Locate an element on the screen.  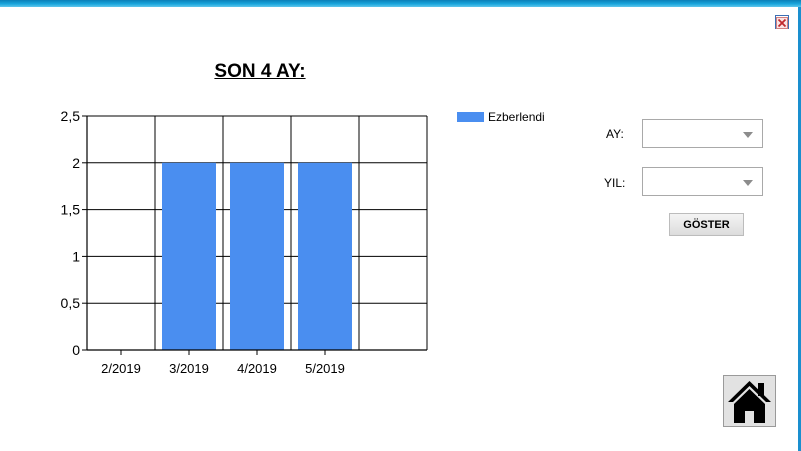
page-title: SON 4 AY: is located at coordinates (260, 71).